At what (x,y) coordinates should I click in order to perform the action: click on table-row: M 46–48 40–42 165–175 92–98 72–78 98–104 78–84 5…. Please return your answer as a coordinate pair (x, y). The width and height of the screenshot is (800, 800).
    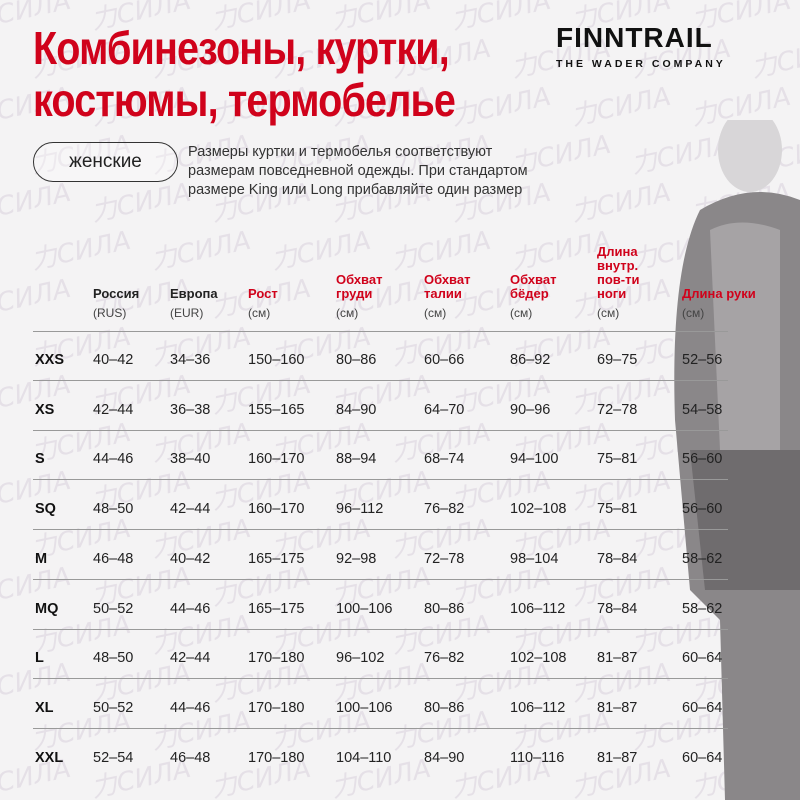
    Looking at the image, I should click on (400, 561).